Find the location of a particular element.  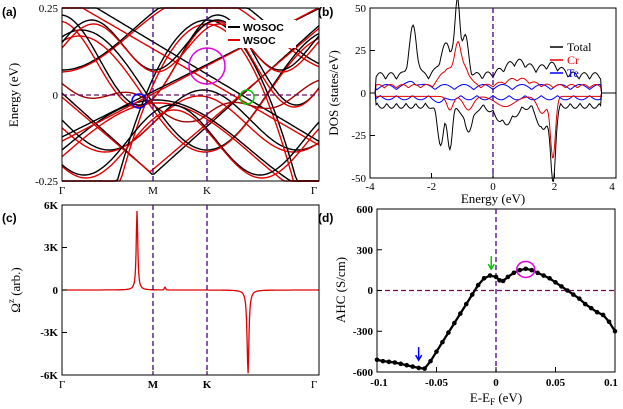

panel-a-kpoint-gamma-right: Γ is located at coordinates (314, 191).